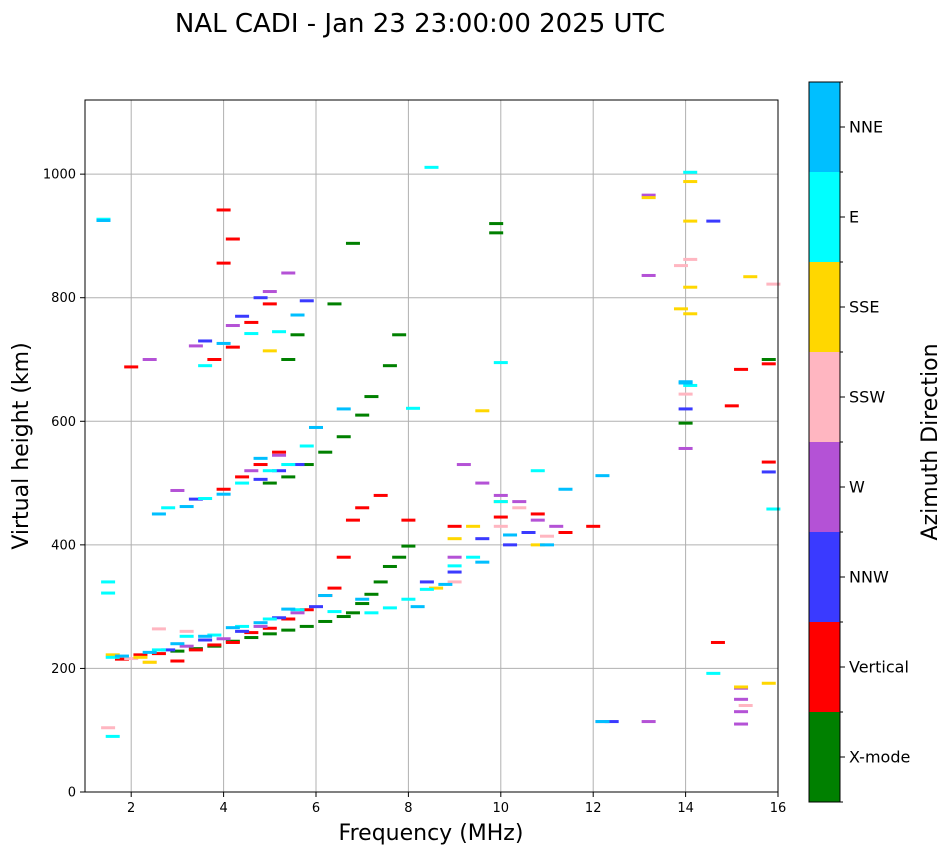 This screenshot has width=951, height=856. I want to click on x-tick-label: 14, so click(685, 808).